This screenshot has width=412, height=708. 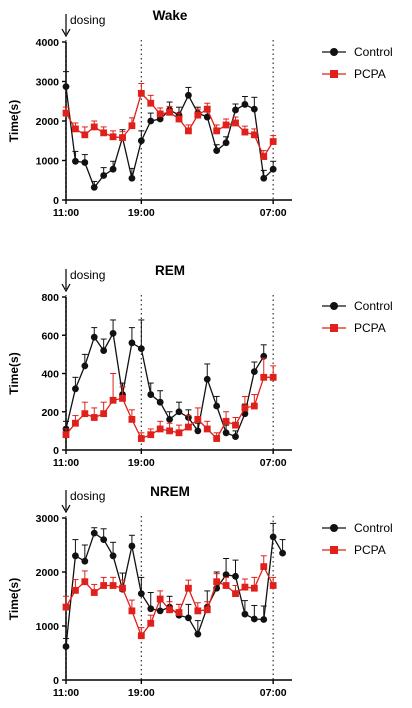 I want to click on y-axis-title: Time(s), so click(x=14, y=121).